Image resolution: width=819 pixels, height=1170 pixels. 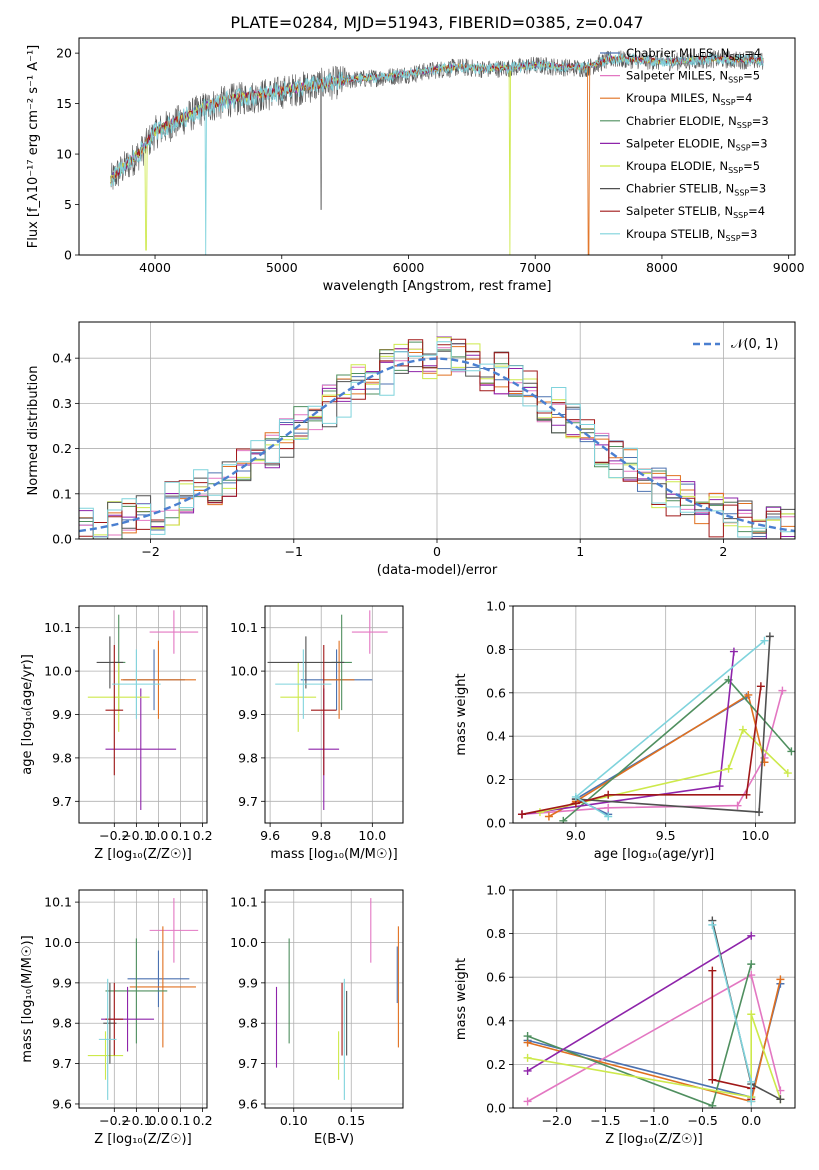 What do you see at coordinates (409, 267) in the screenshot?
I see `x-tick-label: 6000` at bounding box center [409, 267].